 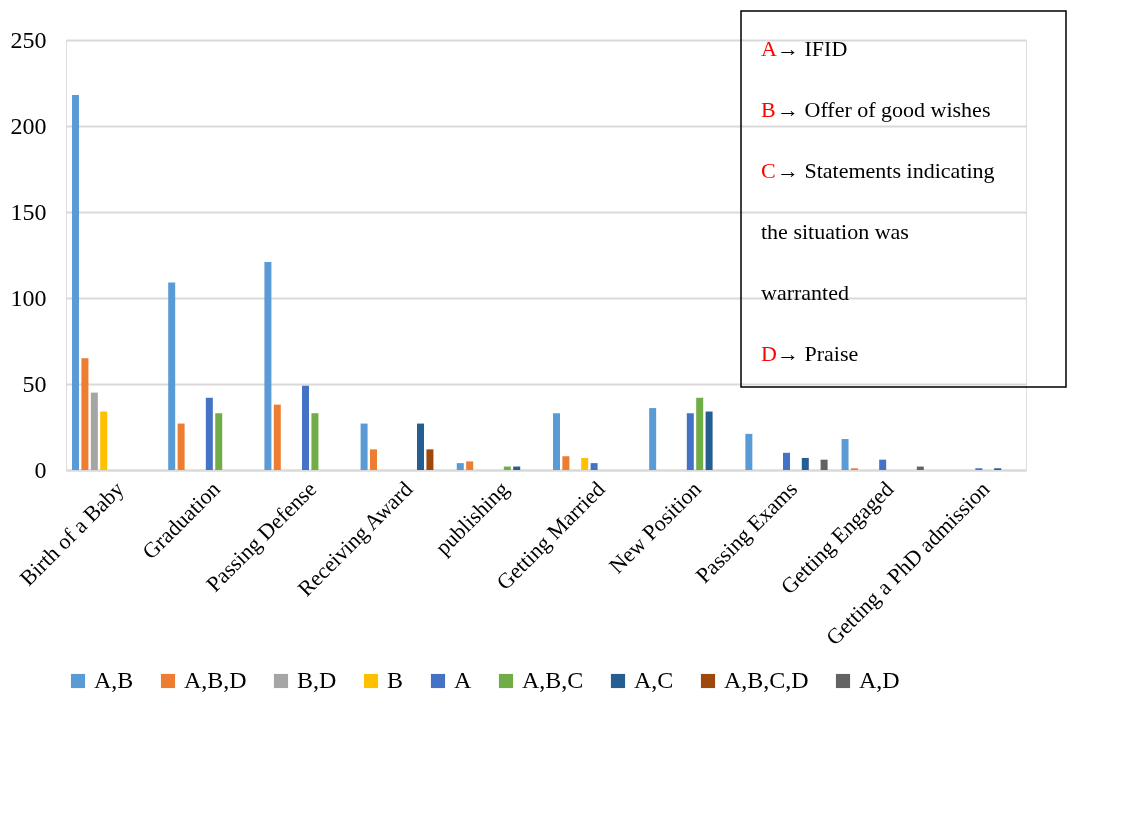 I want to click on legend-label: B, so click(x=395, y=680).